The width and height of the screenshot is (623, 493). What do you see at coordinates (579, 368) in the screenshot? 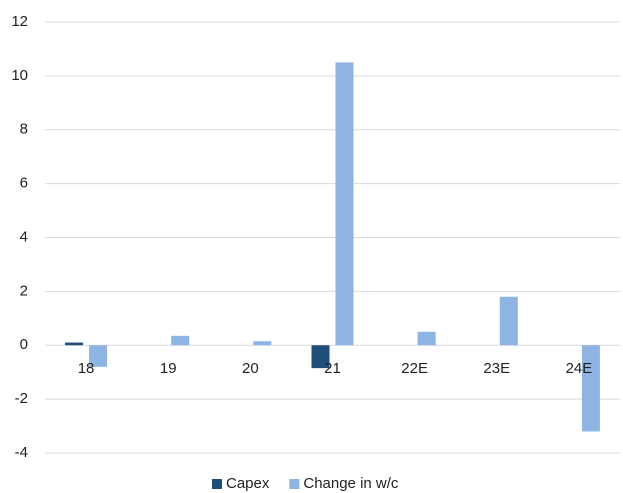
I see `x-tick-label: 24E` at bounding box center [579, 368].